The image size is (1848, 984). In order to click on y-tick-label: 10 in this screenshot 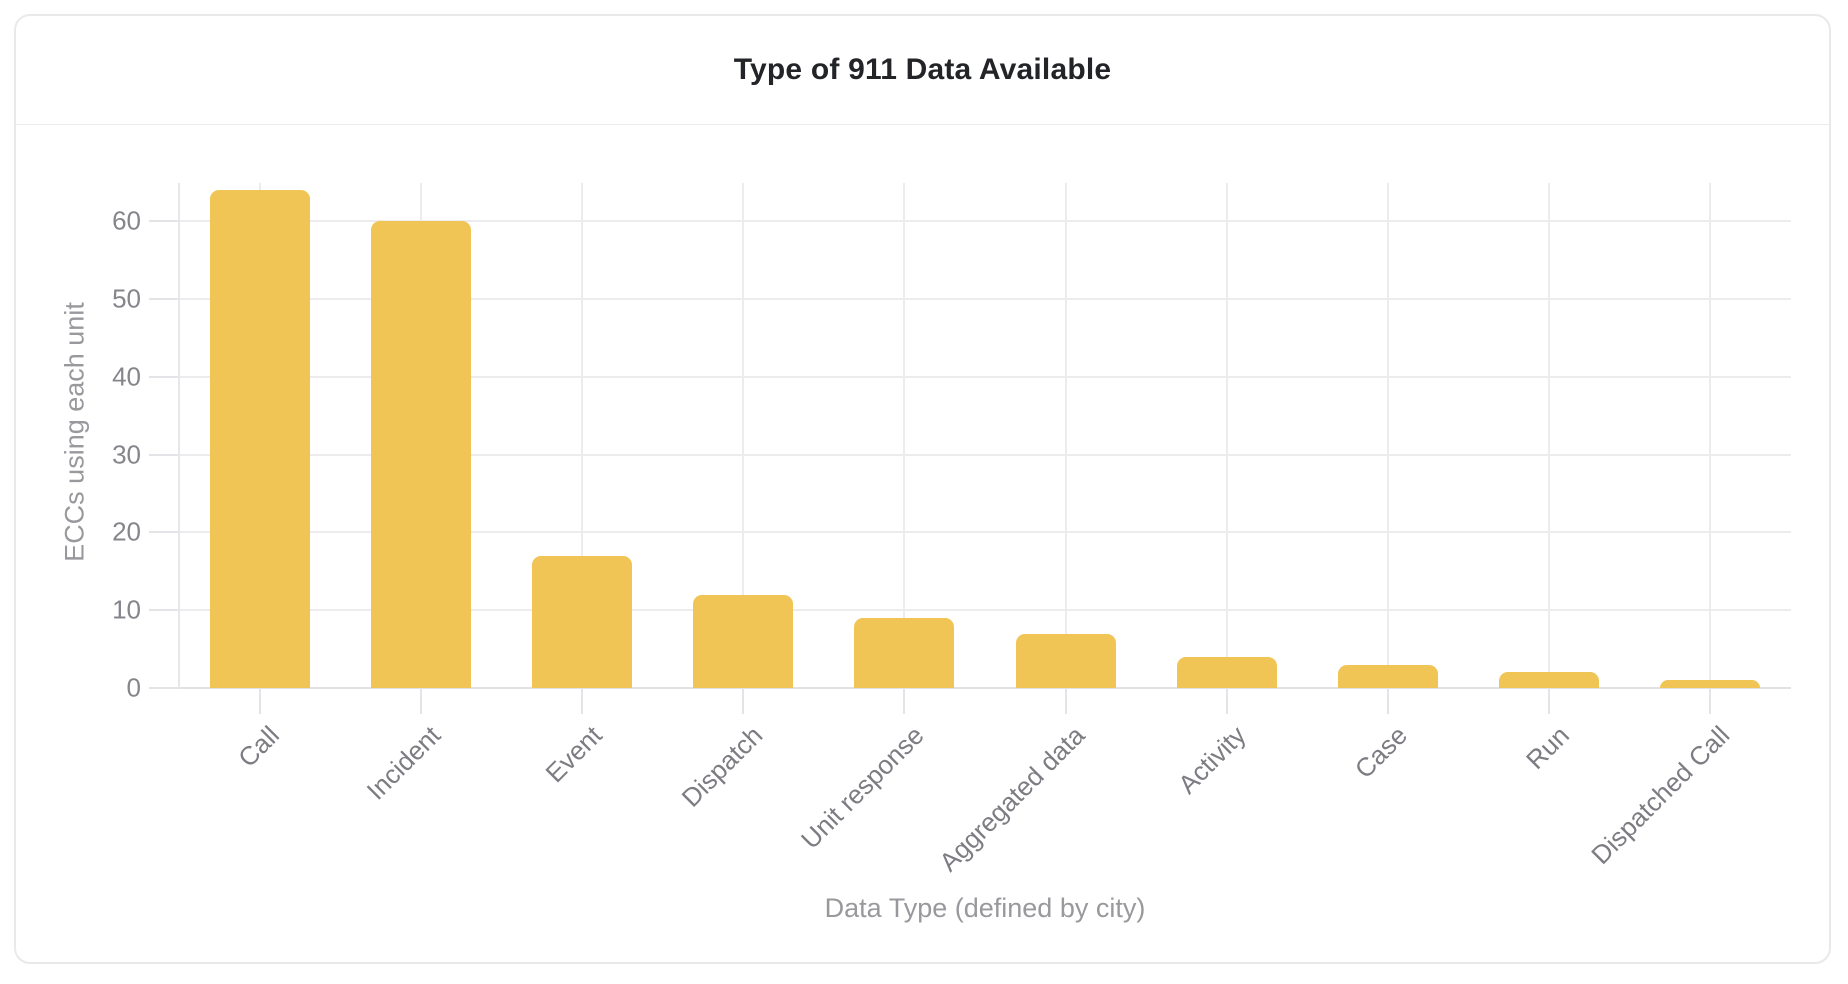, I will do `click(126, 609)`.